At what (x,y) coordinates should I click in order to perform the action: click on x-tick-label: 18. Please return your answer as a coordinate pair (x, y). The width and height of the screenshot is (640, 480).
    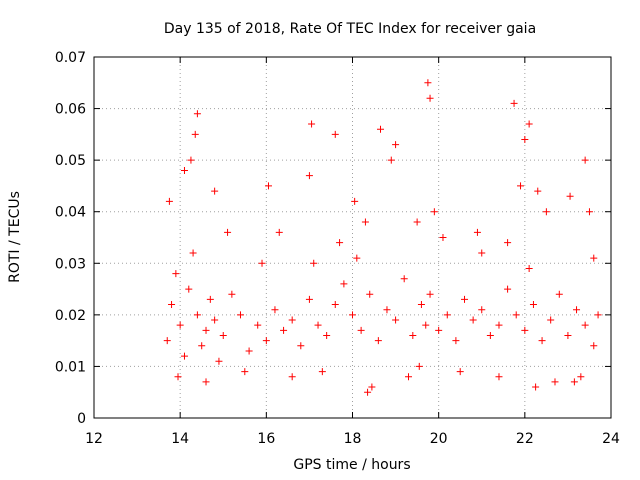
    Looking at the image, I should click on (353, 439).